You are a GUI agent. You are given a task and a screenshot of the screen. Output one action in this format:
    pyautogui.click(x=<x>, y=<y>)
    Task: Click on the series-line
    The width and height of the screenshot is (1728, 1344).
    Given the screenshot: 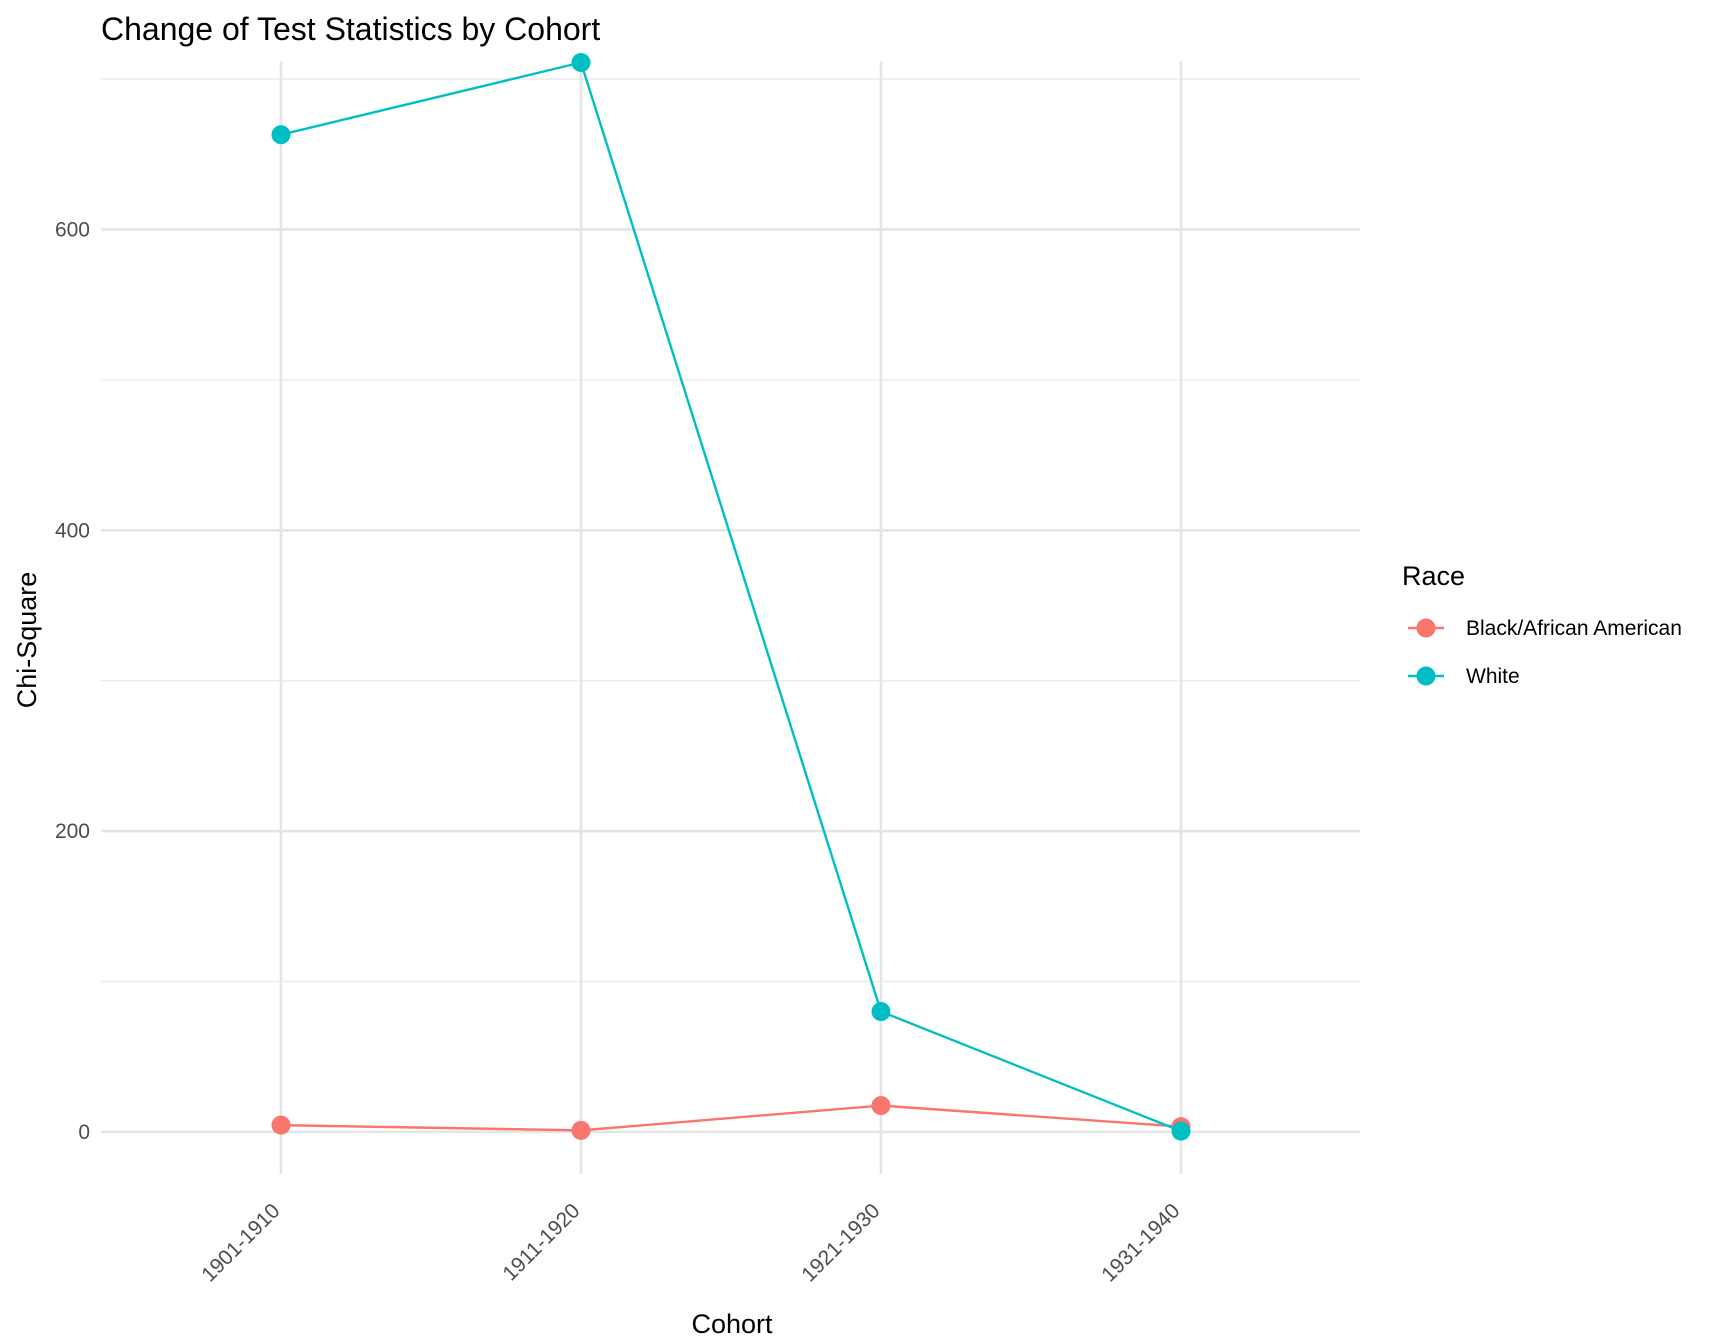 What is the action you would take?
    pyautogui.click(x=731, y=1118)
    